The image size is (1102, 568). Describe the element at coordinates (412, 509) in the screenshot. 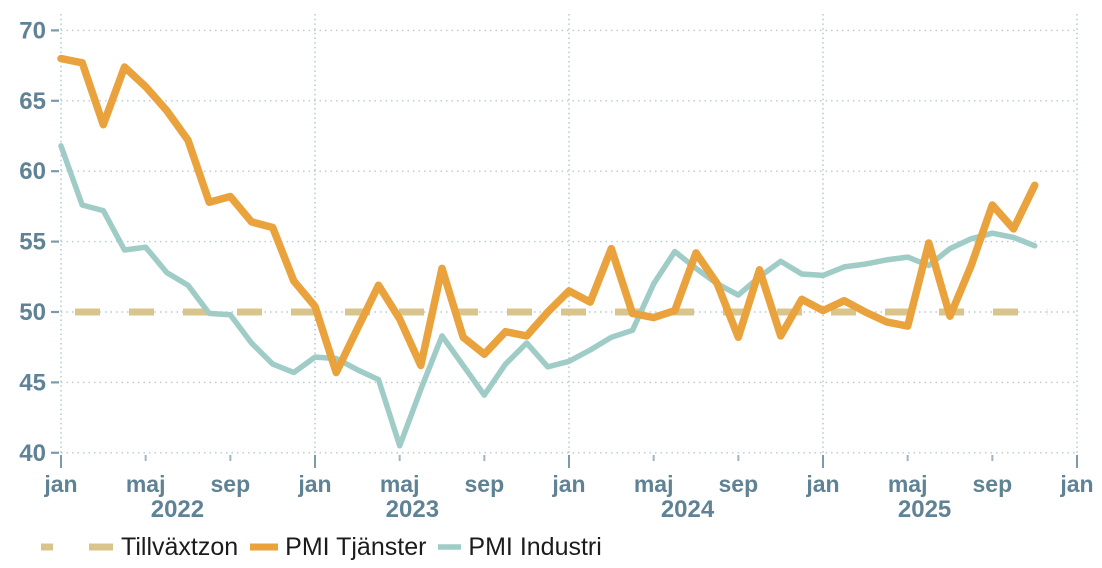

I see `x-axis-year-label: 2023` at that location.